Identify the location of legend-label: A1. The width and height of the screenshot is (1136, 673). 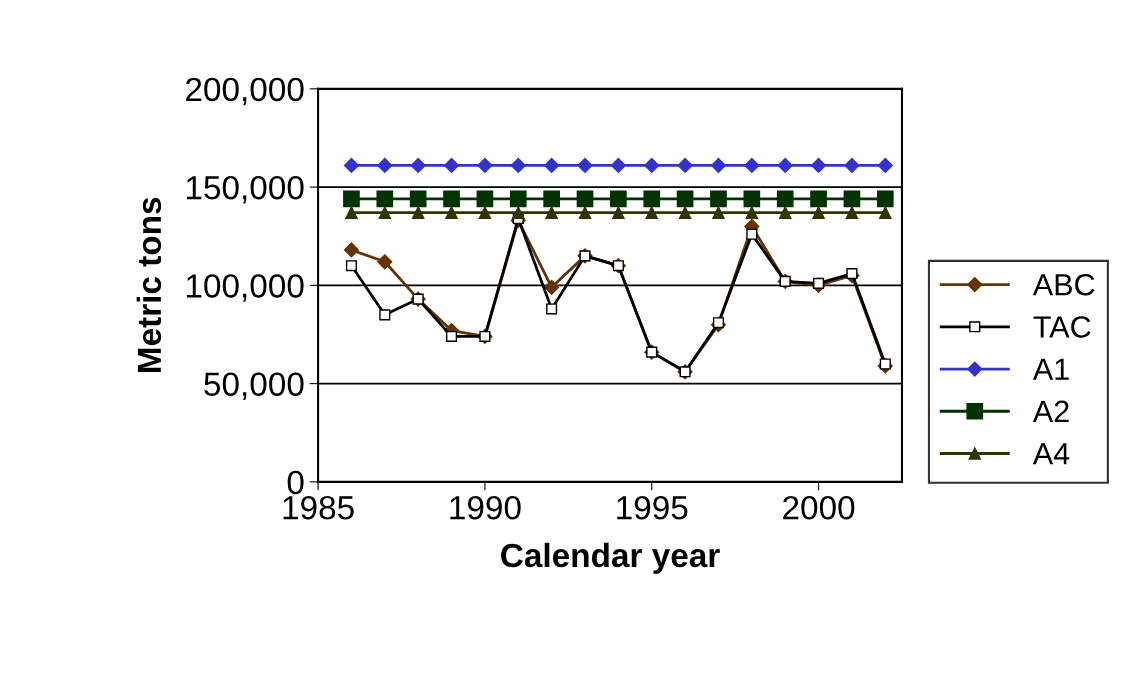
(1050, 369).